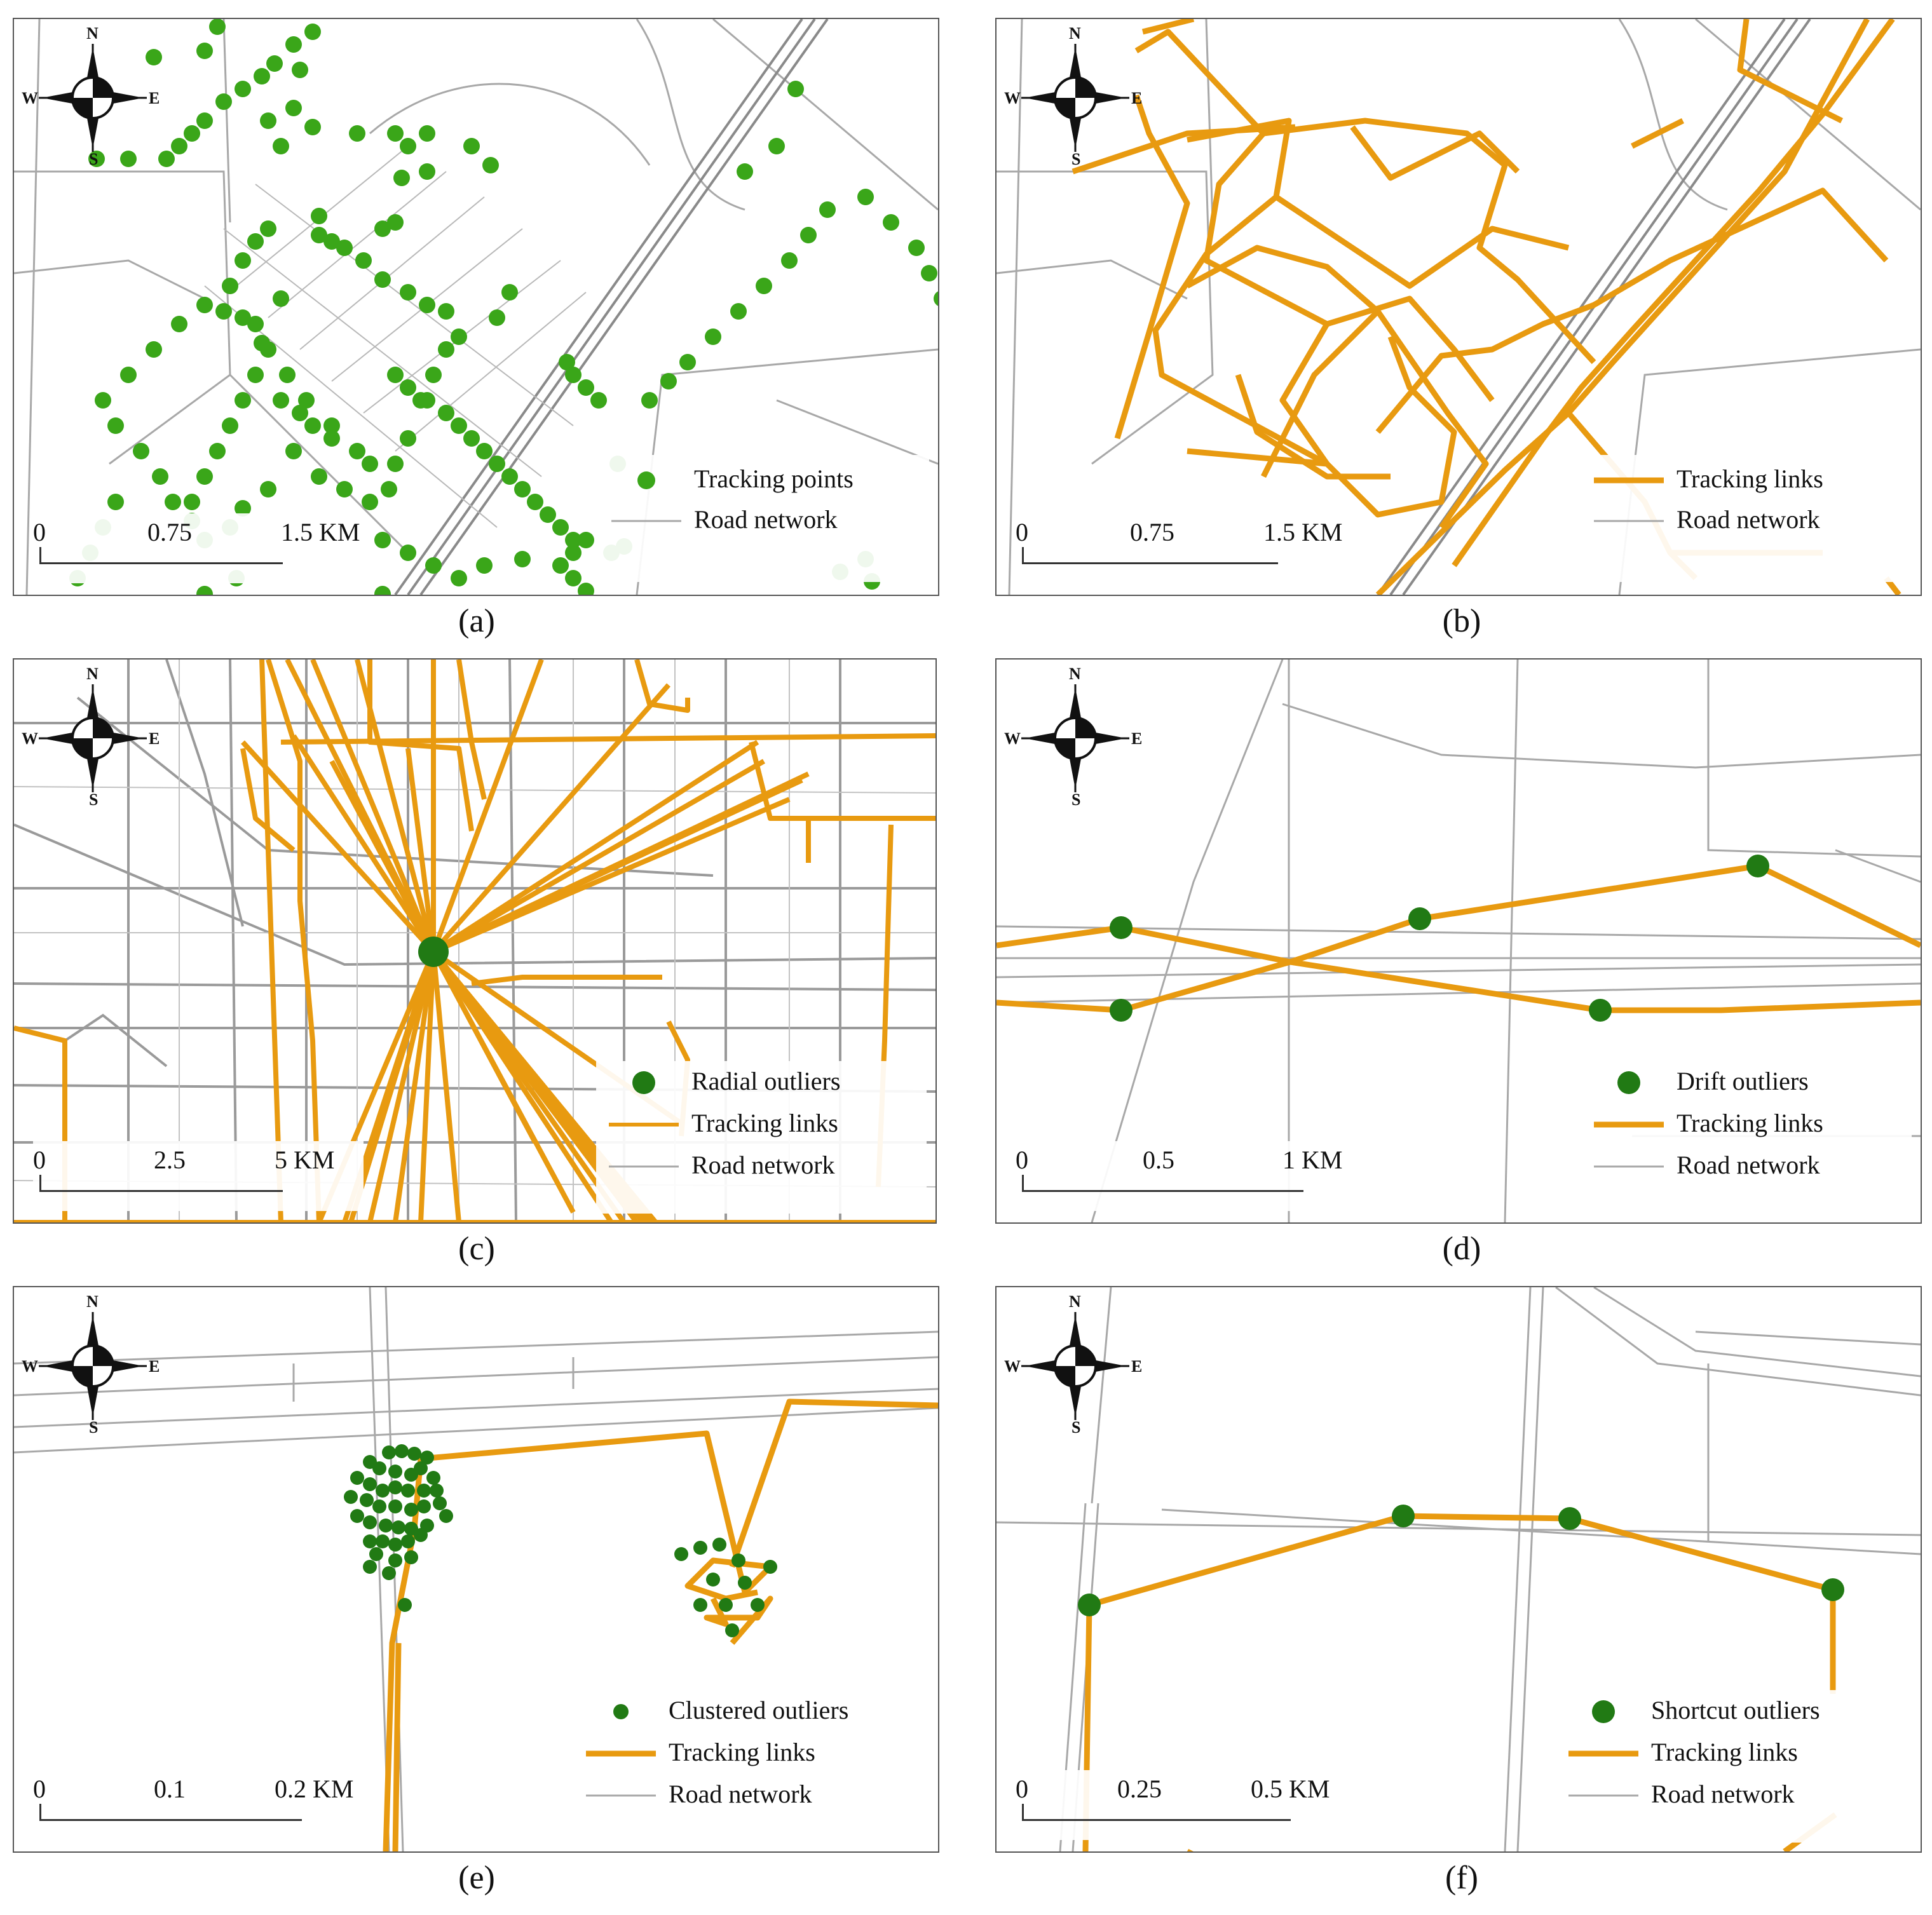 This screenshot has height=1915, width=1932. I want to click on scale-line, so click(161, 1183).